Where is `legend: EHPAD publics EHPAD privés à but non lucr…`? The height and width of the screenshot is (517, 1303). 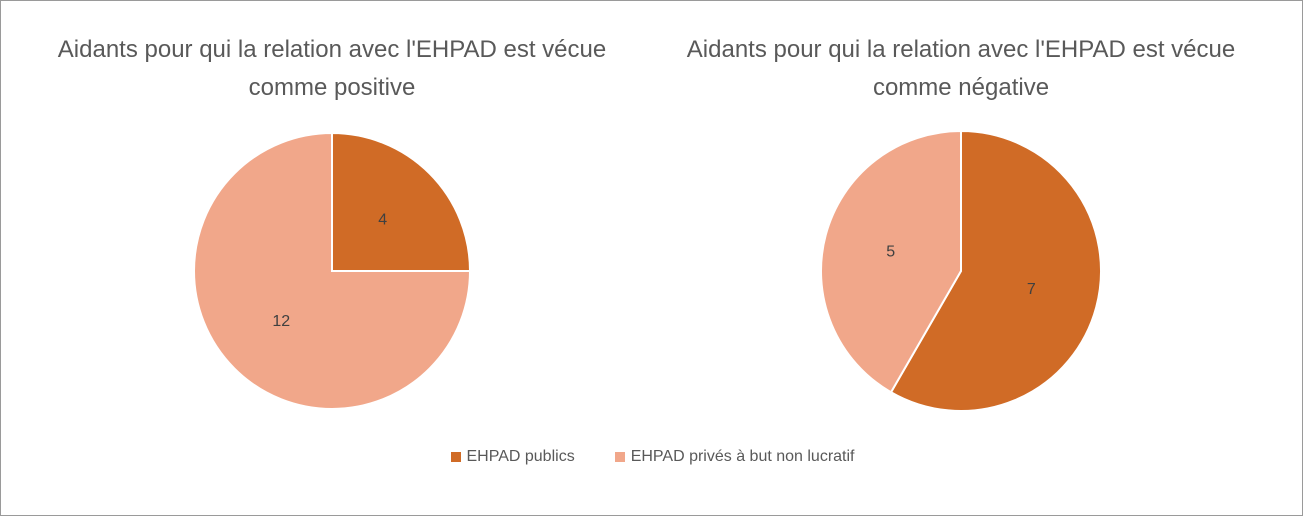 legend: EHPAD publics EHPAD privés à but non lucr… is located at coordinates (652, 457).